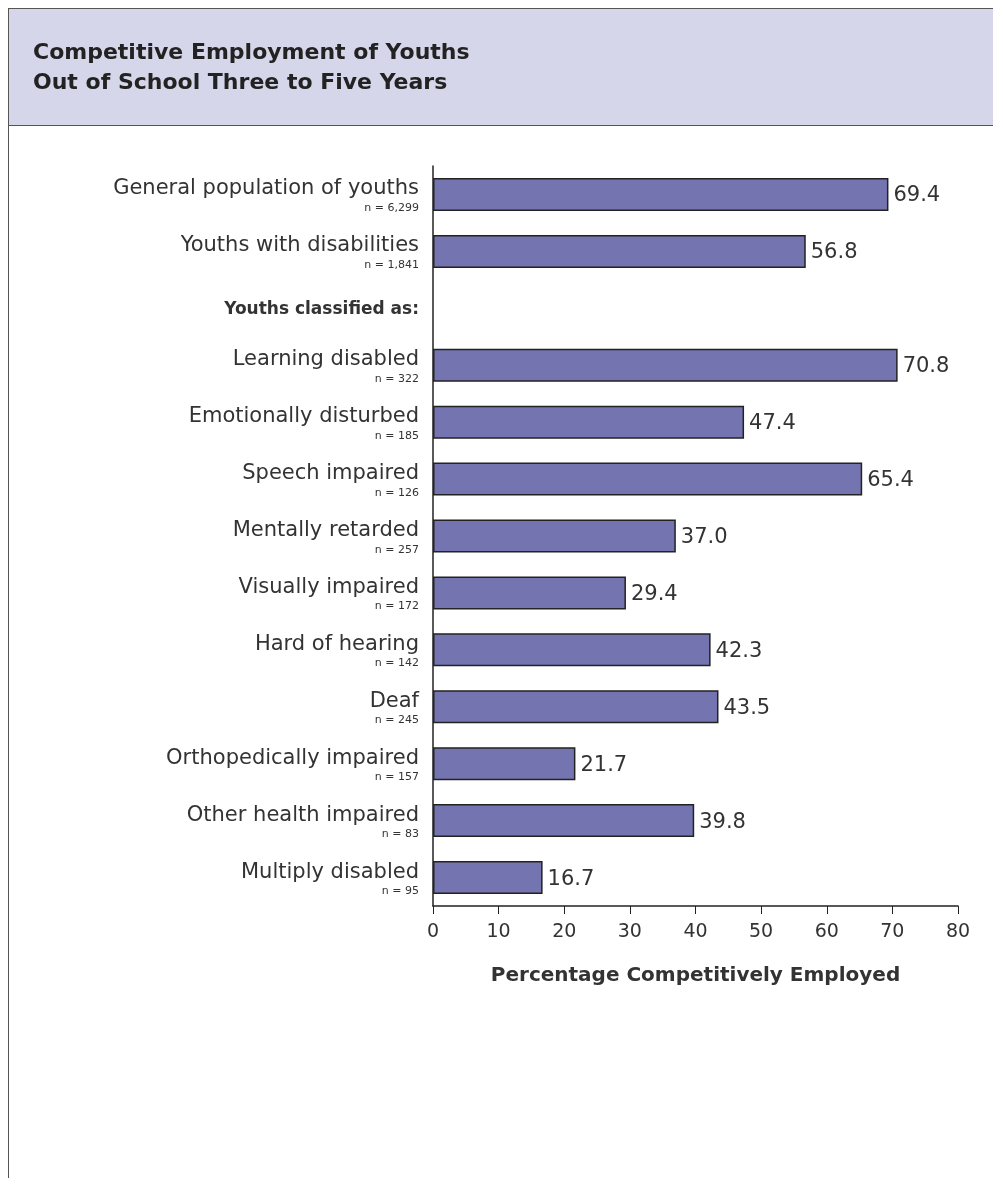 This screenshot has height=1187, width=1003. I want to click on data-label: 56.8, so click(834, 251).